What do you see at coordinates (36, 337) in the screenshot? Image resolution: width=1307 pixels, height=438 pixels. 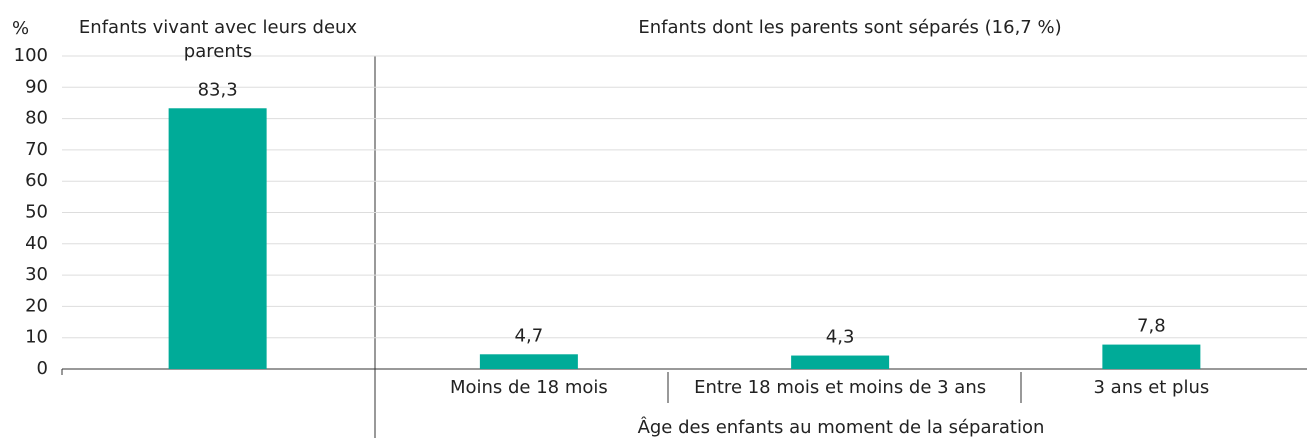 I see `y-tick-label: 10` at bounding box center [36, 337].